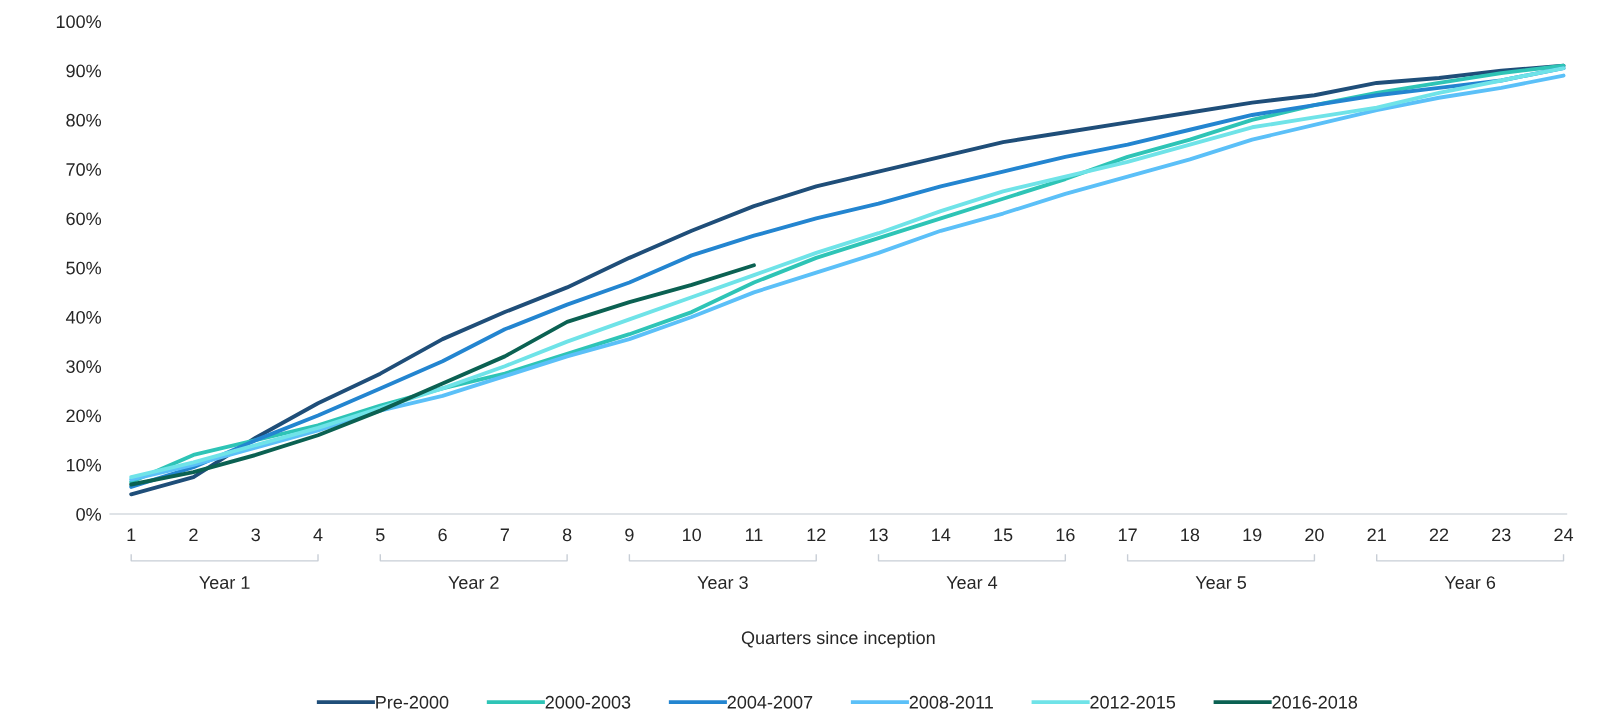  I want to click on x-tick-label: 4, so click(318, 535).